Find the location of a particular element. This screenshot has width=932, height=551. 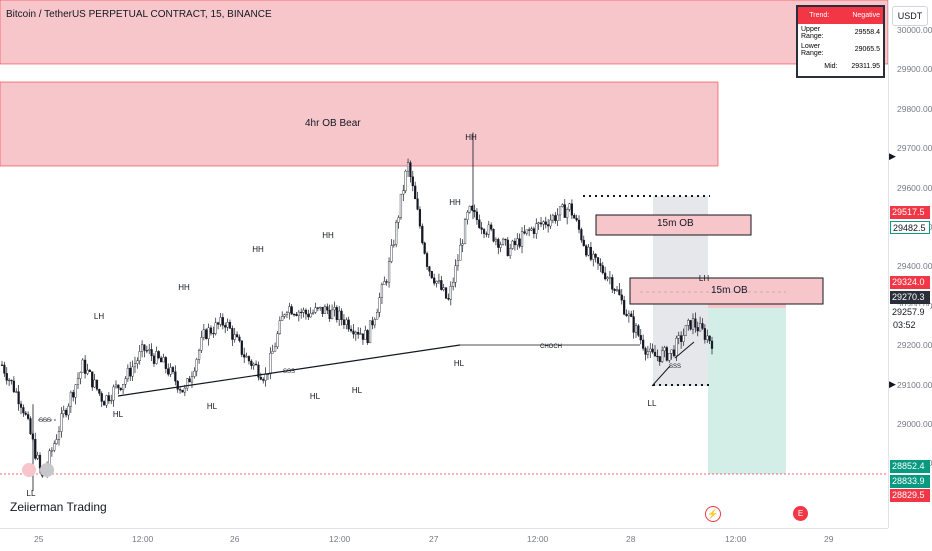

x-tick-label: 28 is located at coordinates (631, 539).